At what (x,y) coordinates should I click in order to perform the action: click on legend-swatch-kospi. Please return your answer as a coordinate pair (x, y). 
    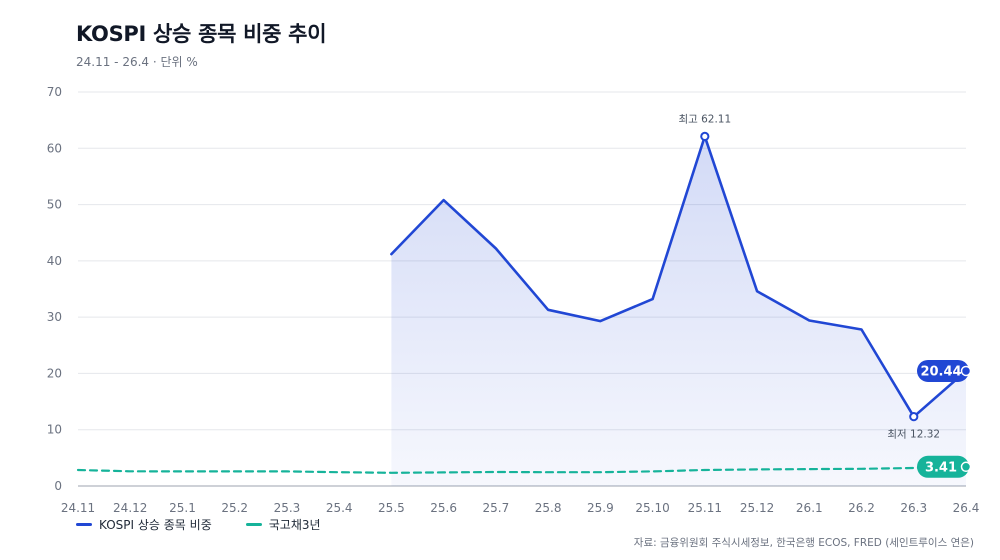
    Looking at the image, I should click on (84, 524).